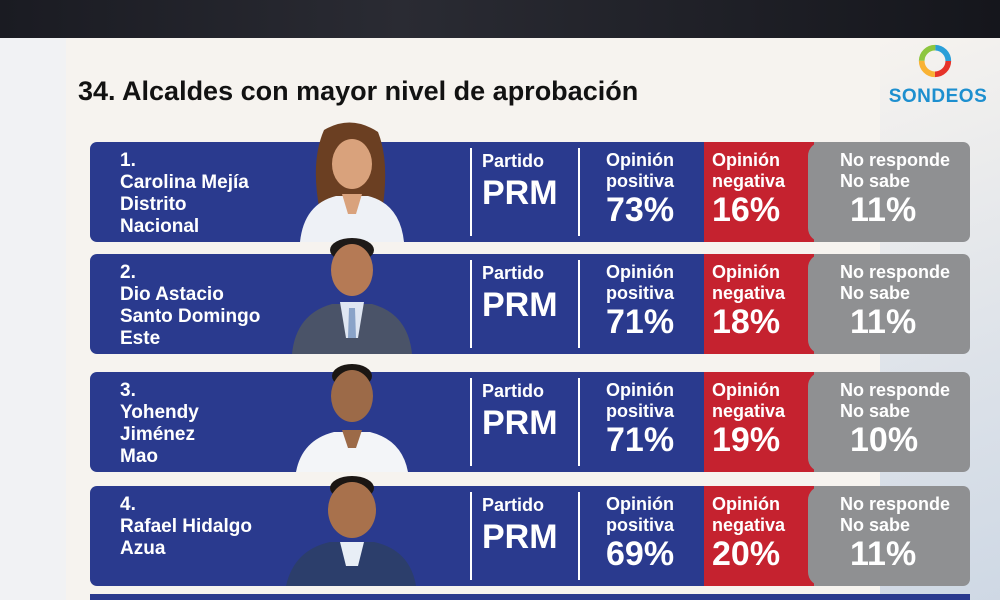  I want to click on positive-value: 73%, so click(640, 210).